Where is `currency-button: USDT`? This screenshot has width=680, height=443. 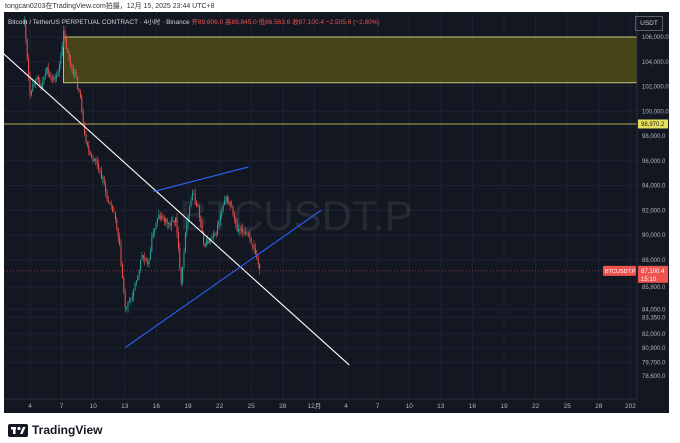 currency-button: USDT is located at coordinates (649, 23).